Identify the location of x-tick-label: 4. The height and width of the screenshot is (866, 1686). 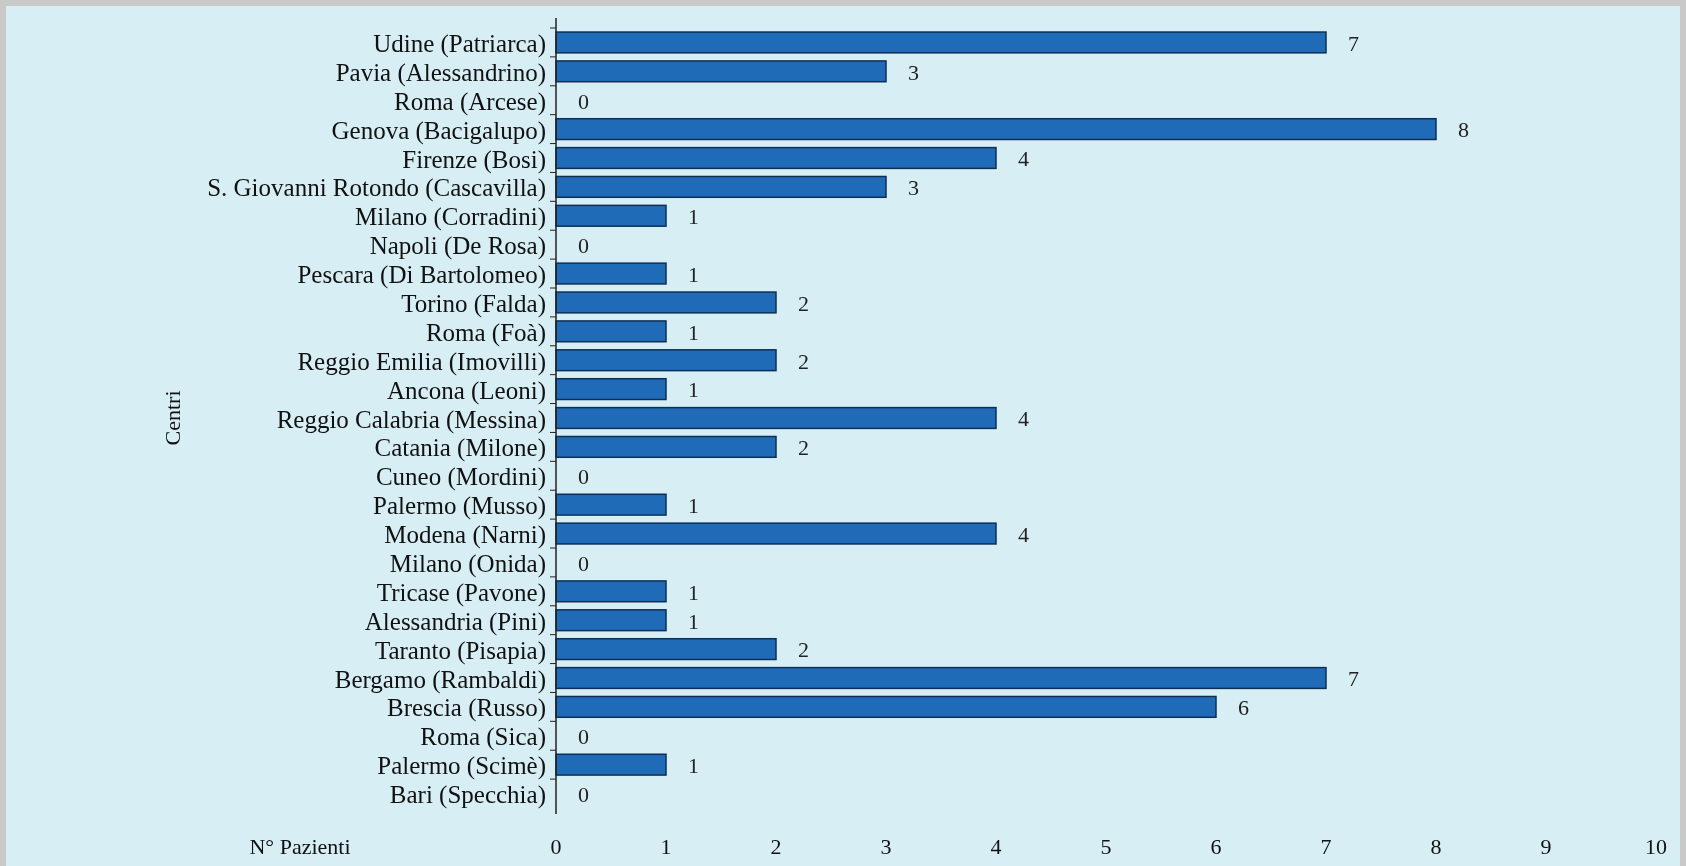
(996, 846).